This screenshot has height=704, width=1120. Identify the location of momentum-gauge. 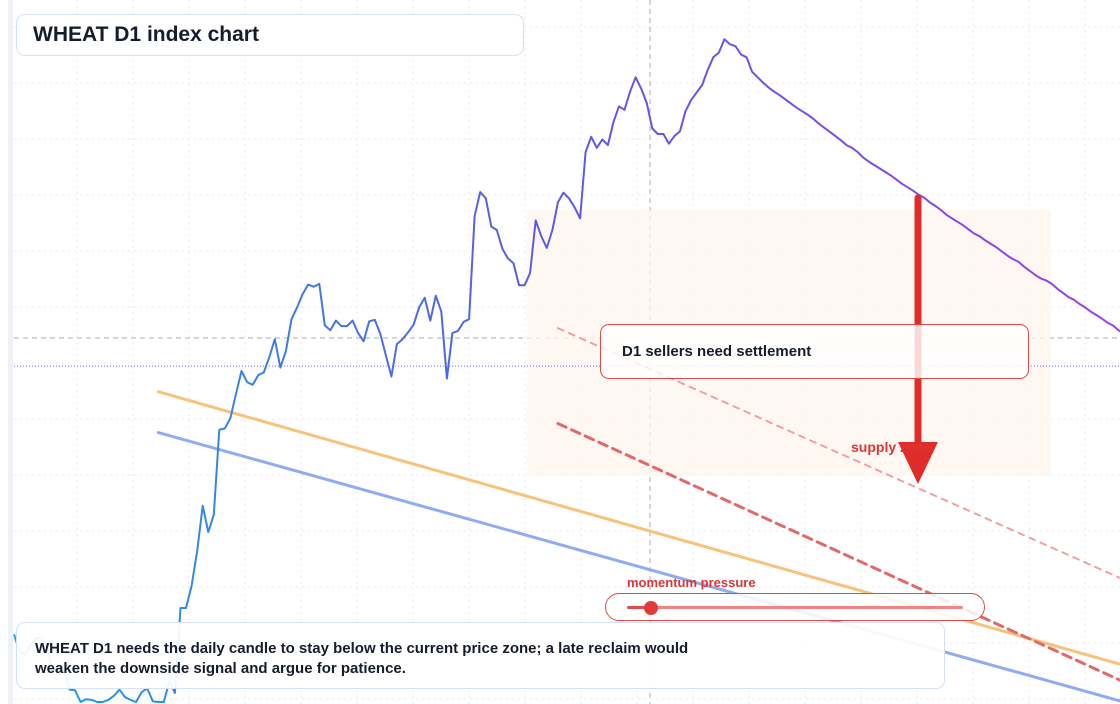
(795, 607).